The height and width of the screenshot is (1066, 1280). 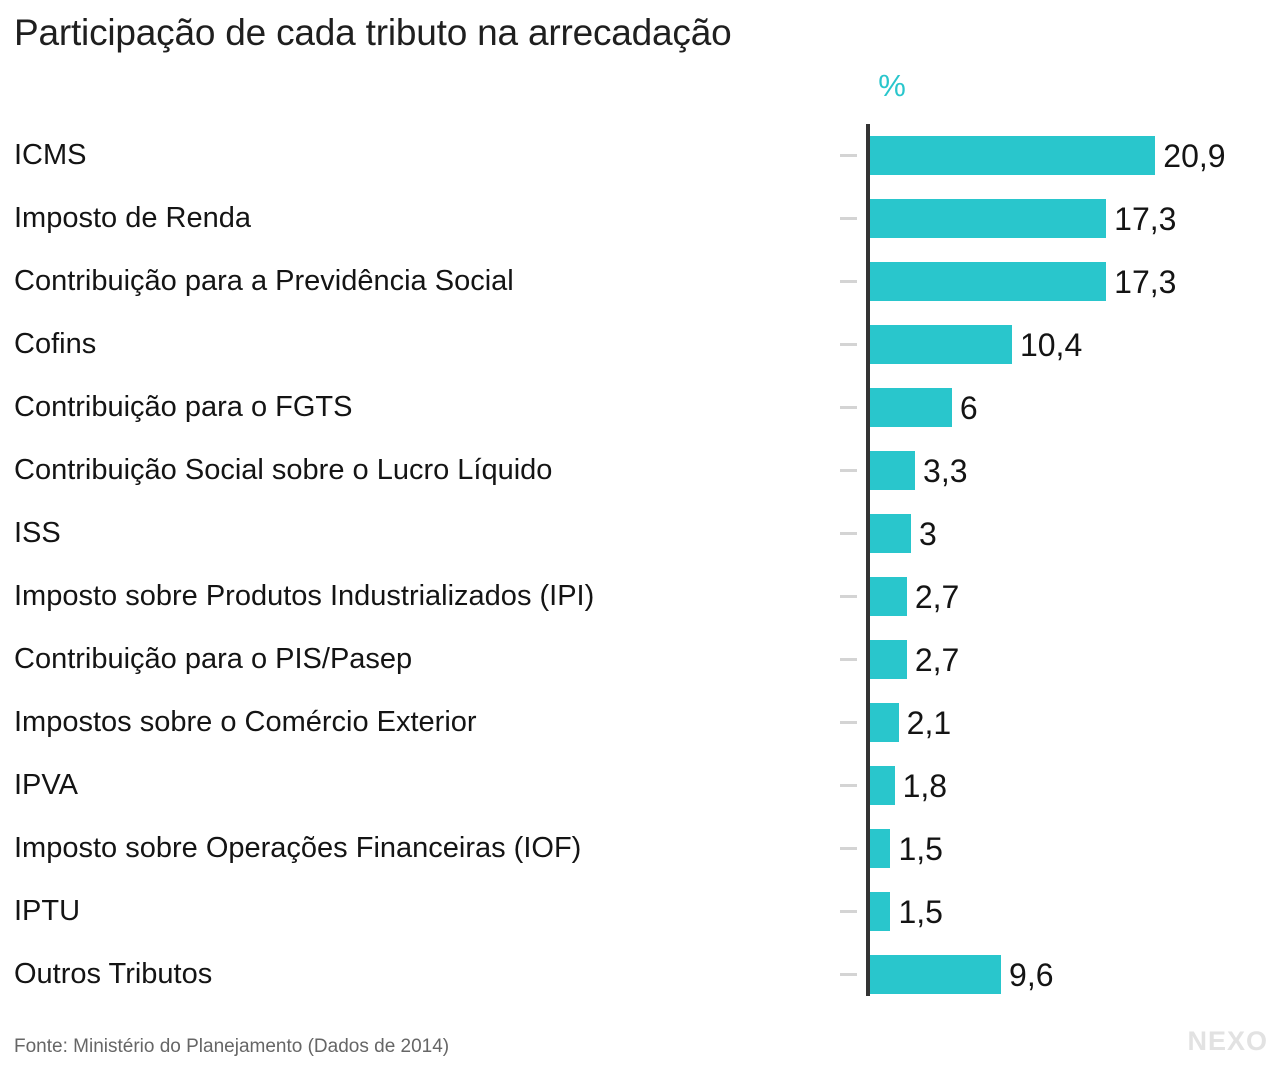 I want to click on bar-row: Contribuição para o PIS/Pasep 2,7, so click(x=640, y=659).